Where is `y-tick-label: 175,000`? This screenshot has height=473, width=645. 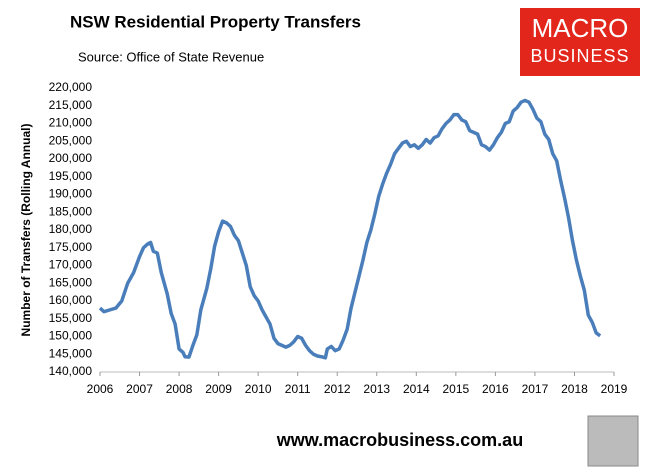 y-tick-label: 175,000 is located at coordinates (71, 247).